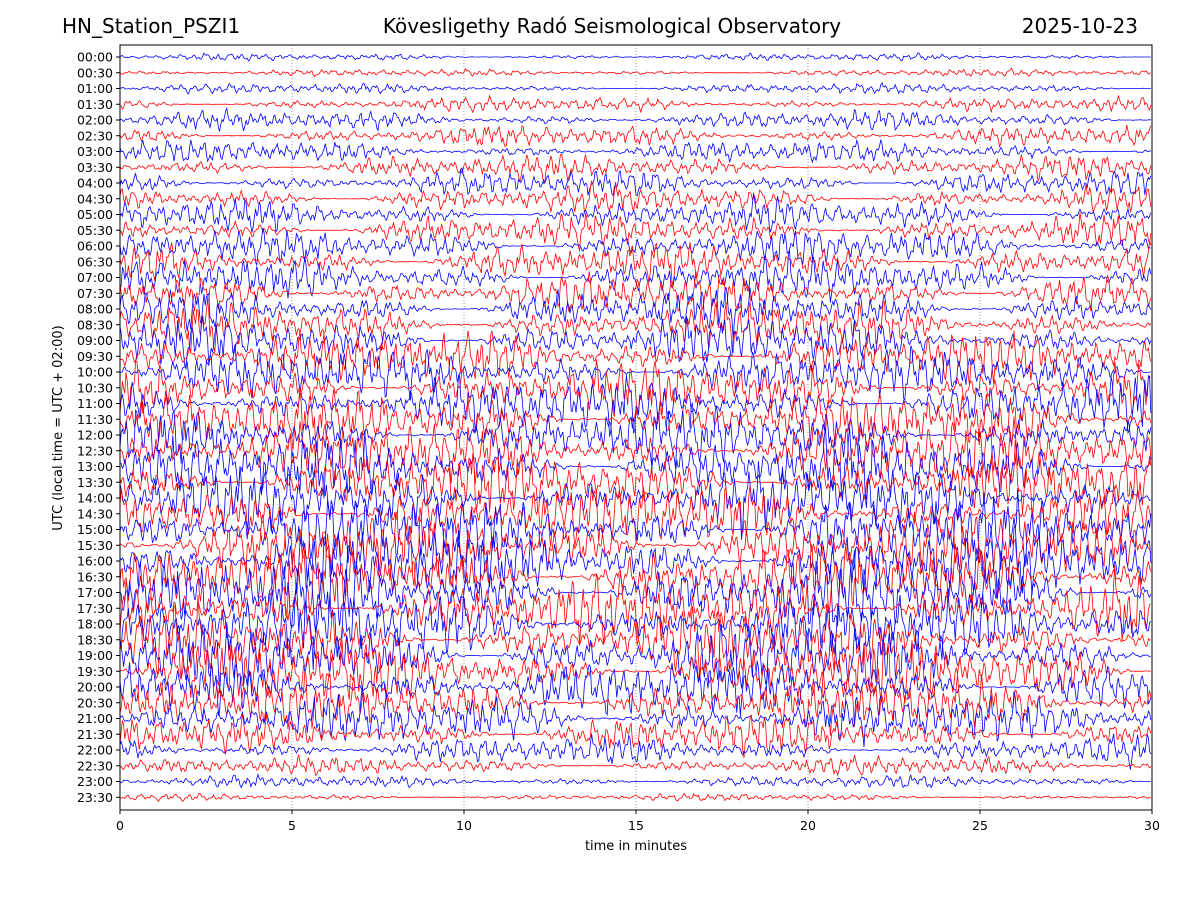  What do you see at coordinates (95, 576) in the screenshot?
I see `y-tick-label: 16:30` at bounding box center [95, 576].